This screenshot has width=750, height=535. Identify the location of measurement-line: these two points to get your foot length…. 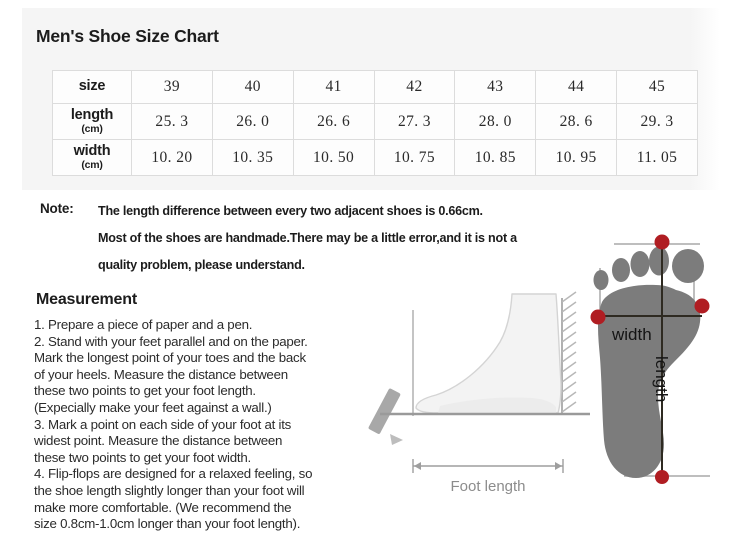
(145, 391).